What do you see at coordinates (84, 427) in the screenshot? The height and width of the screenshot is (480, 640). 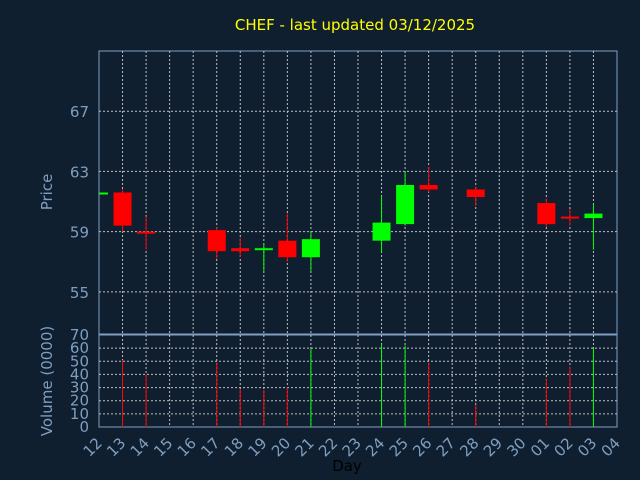 I see `volume-y-tick-label: 0` at bounding box center [84, 427].